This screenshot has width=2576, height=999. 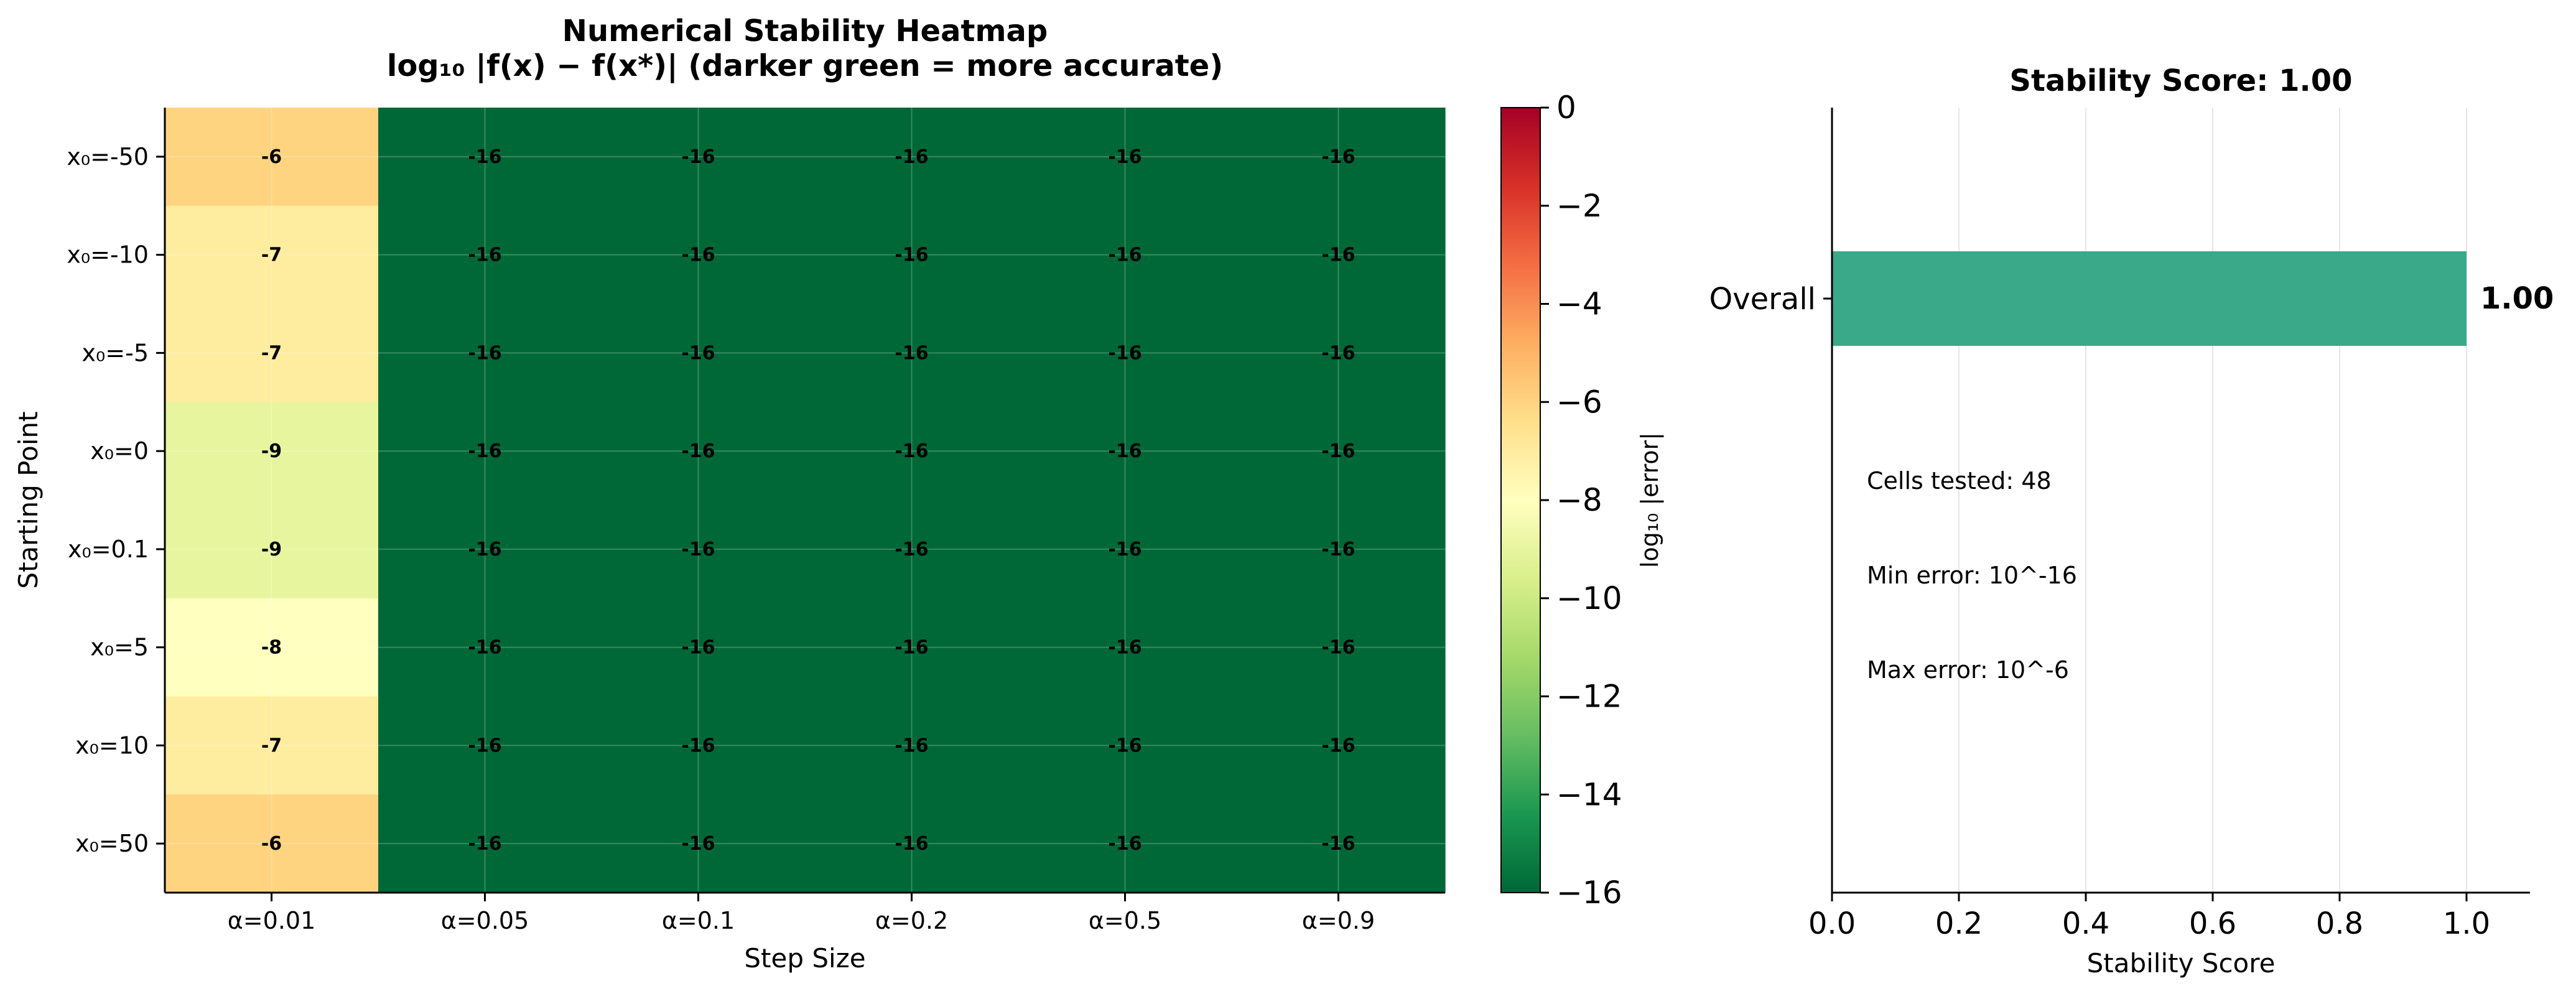 What do you see at coordinates (1650, 500) in the screenshot?
I see `colorbar-label: log₁₀ |error|` at bounding box center [1650, 500].